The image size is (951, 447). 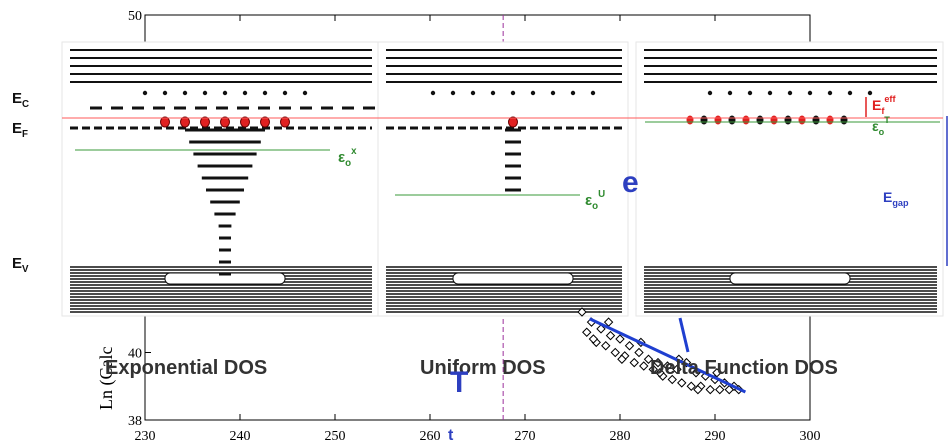 What do you see at coordinates (25, 134) in the screenshot?
I see `label-sub: F` at bounding box center [25, 134].